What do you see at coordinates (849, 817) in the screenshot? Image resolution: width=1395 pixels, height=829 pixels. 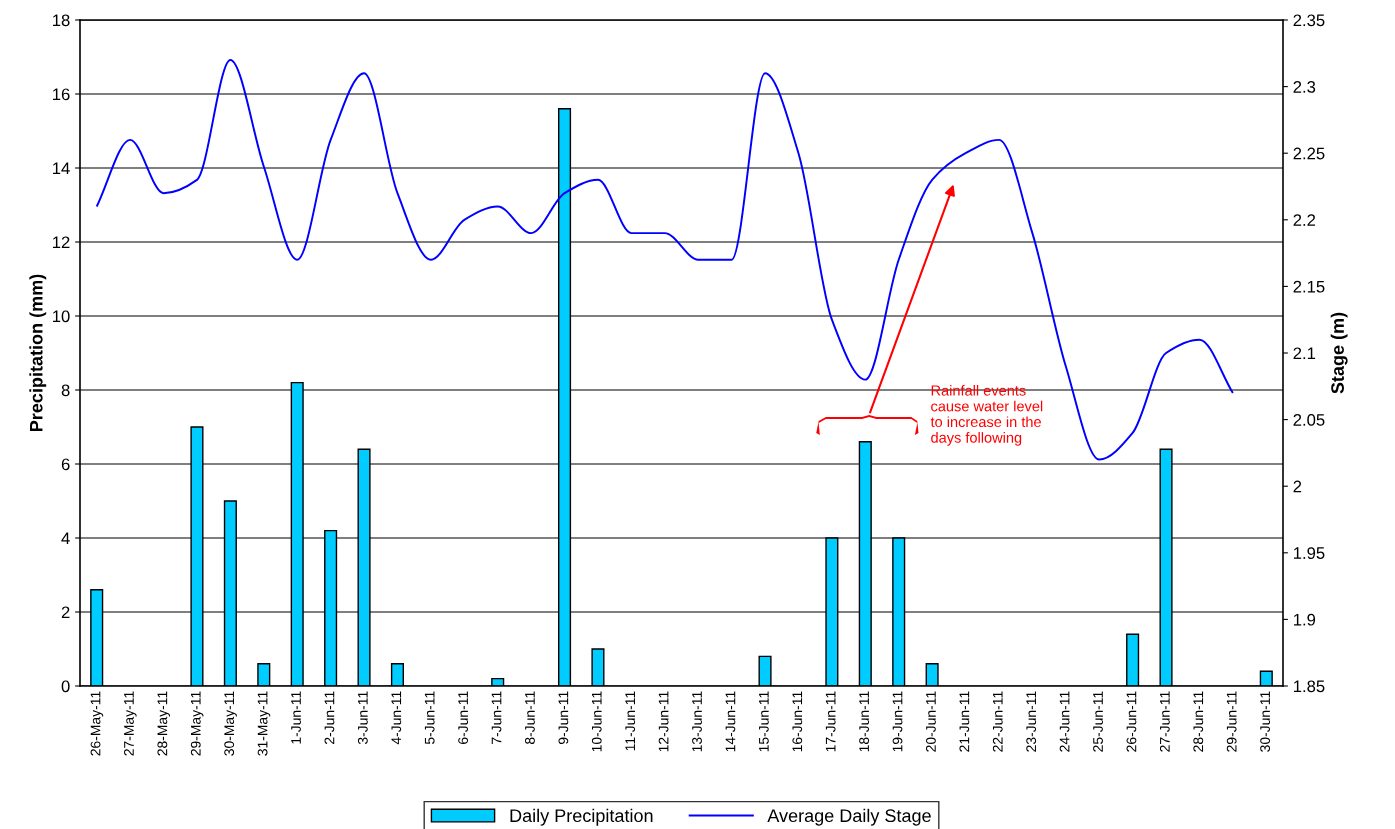 I see `legend-label: Average Daily Stage` at bounding box center [849, 817].